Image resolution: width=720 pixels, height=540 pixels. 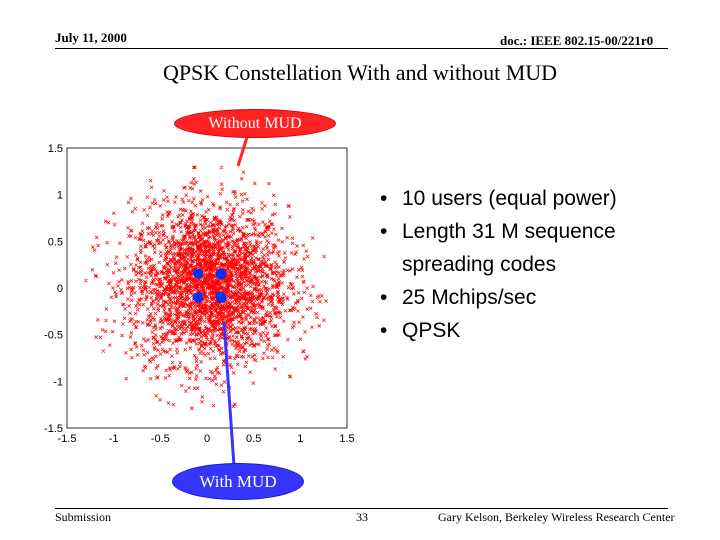 I want to click on y-tick-label: 0, so click(x=60, y=289).